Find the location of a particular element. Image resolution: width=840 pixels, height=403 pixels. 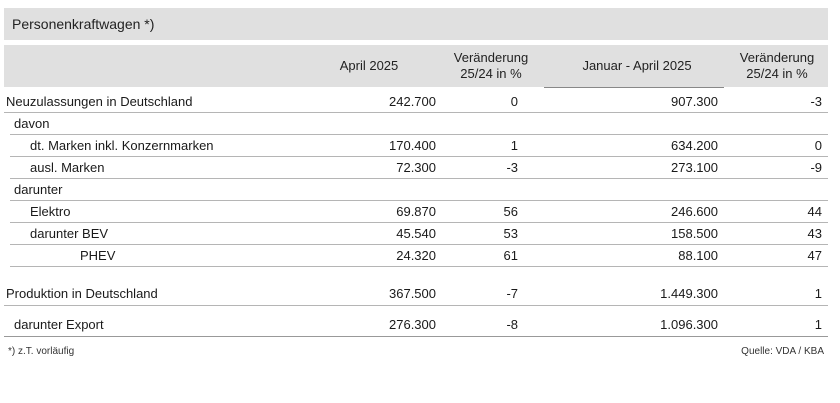

cell-april: 276.300 is located at coordinates (412, 324).